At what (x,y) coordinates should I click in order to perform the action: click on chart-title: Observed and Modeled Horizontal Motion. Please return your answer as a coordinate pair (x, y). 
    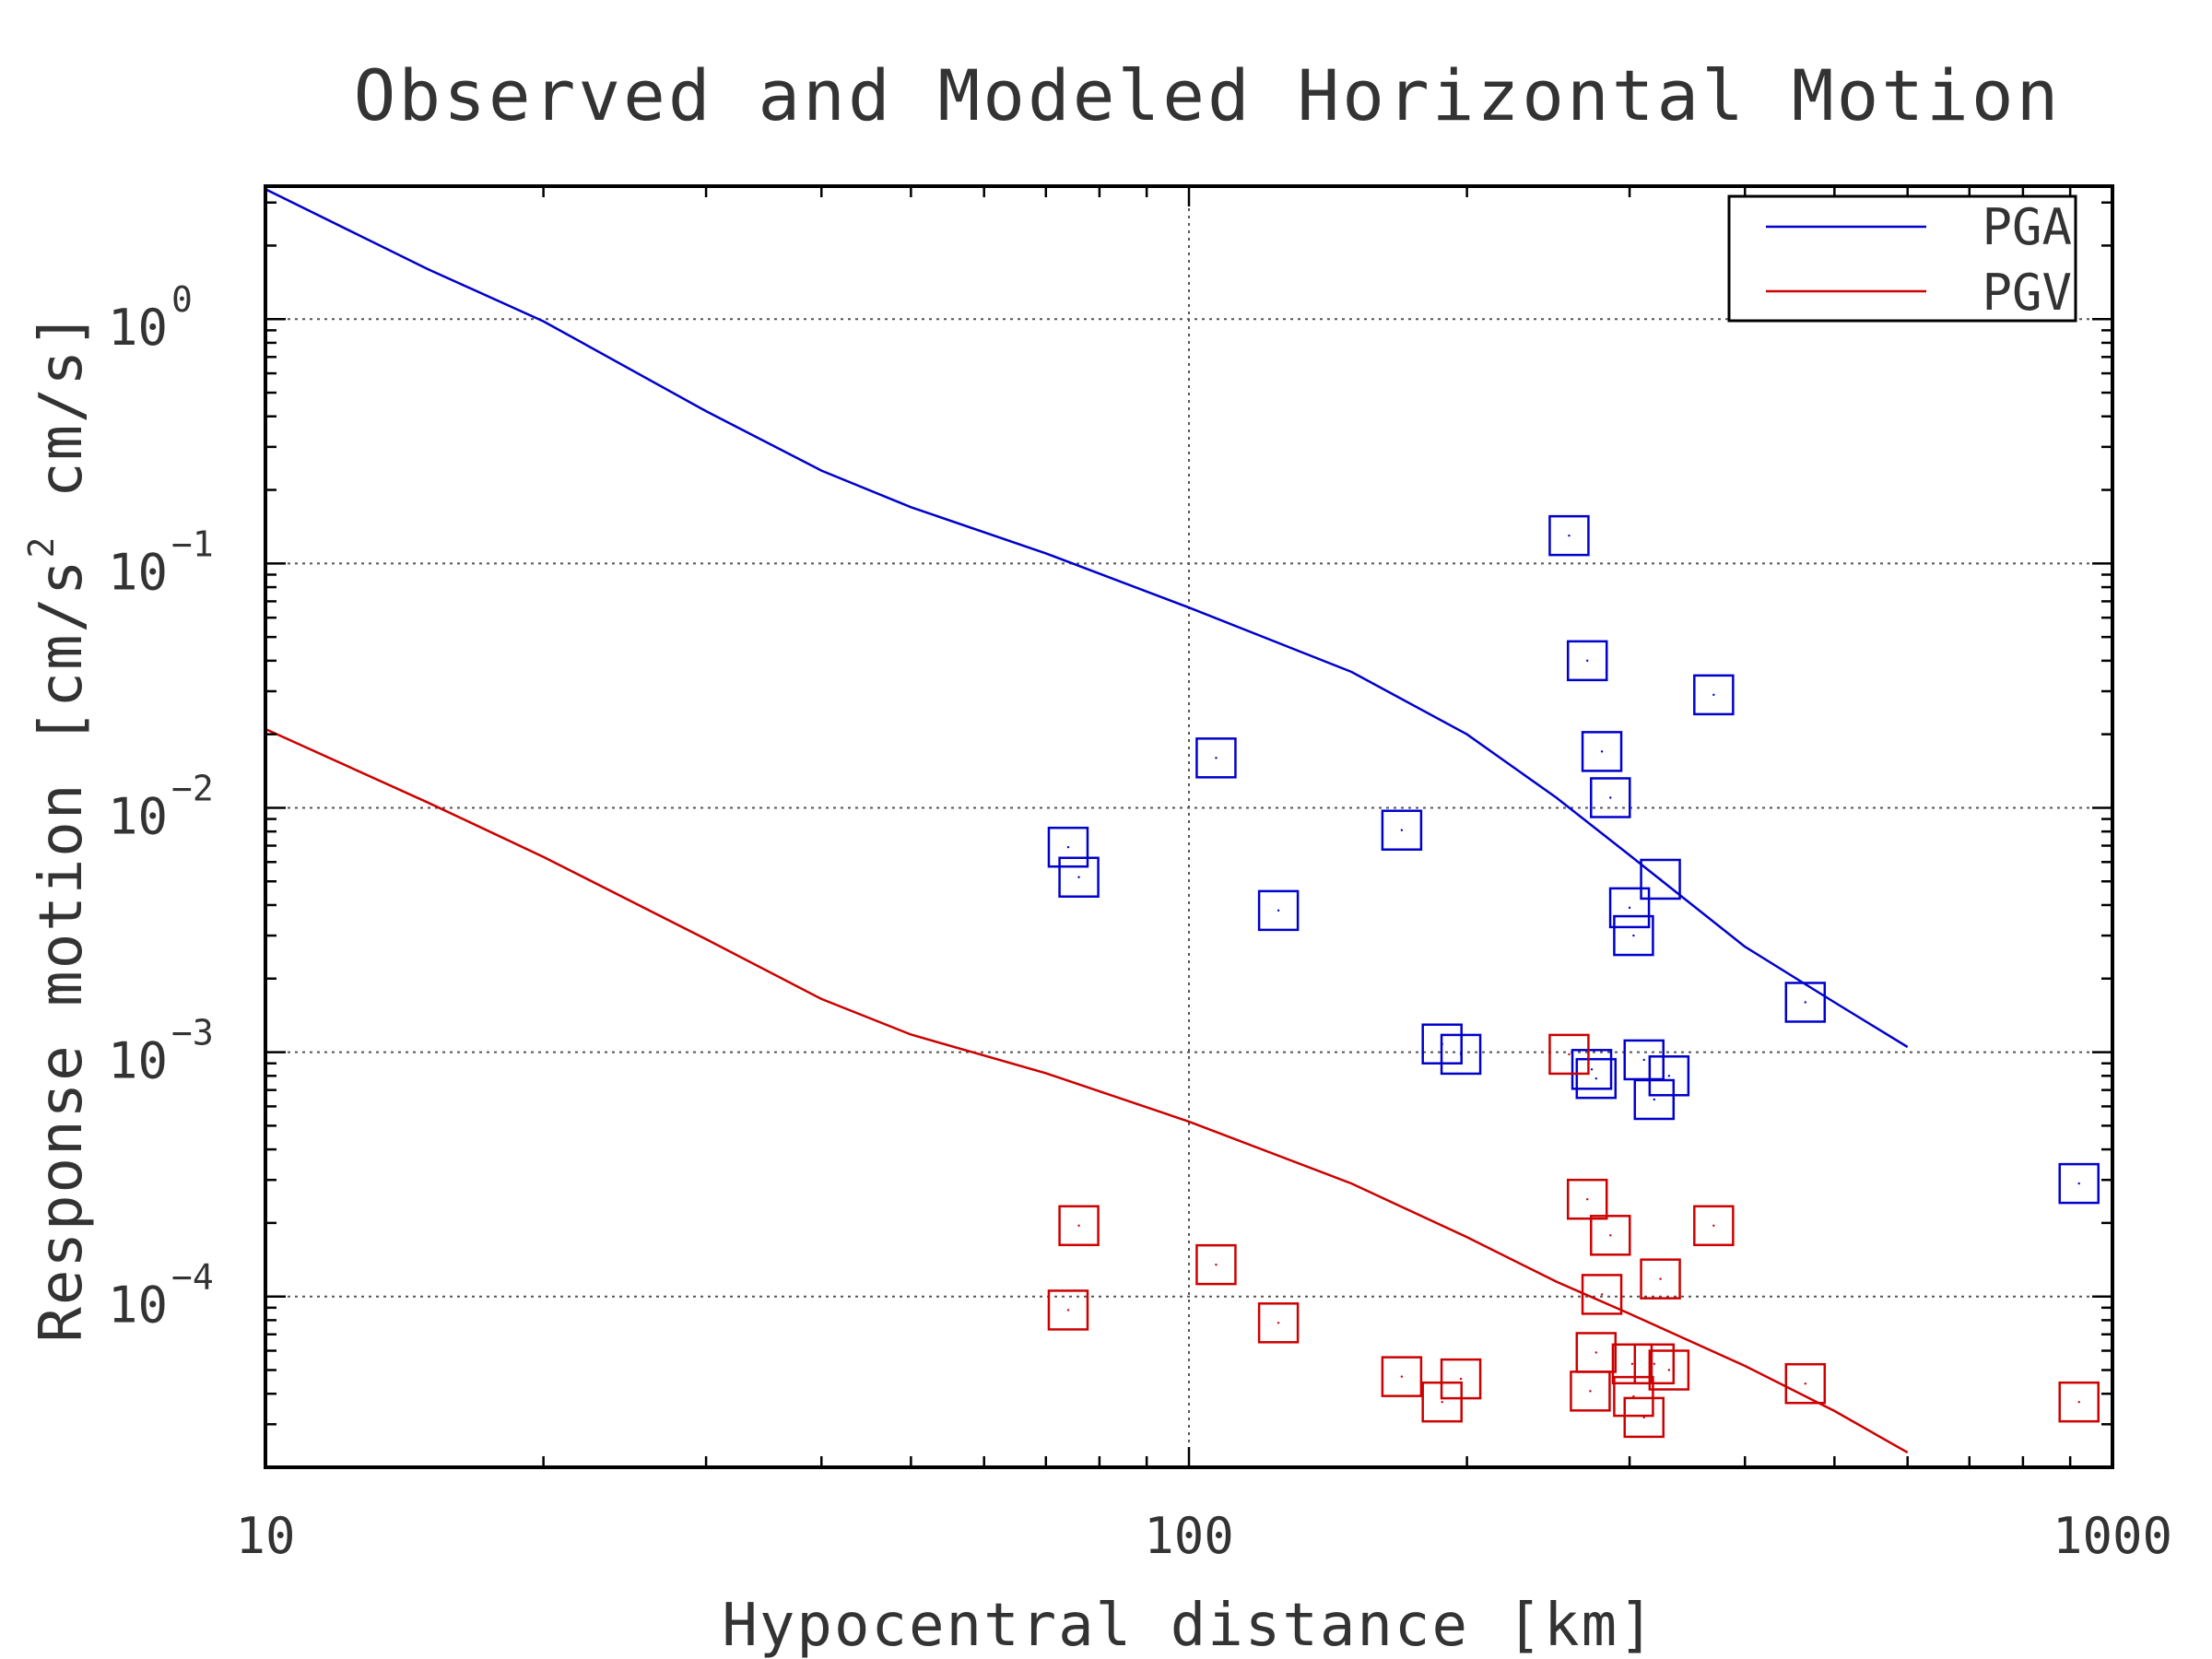
    Looking at the image, I should click on (1208, 95).